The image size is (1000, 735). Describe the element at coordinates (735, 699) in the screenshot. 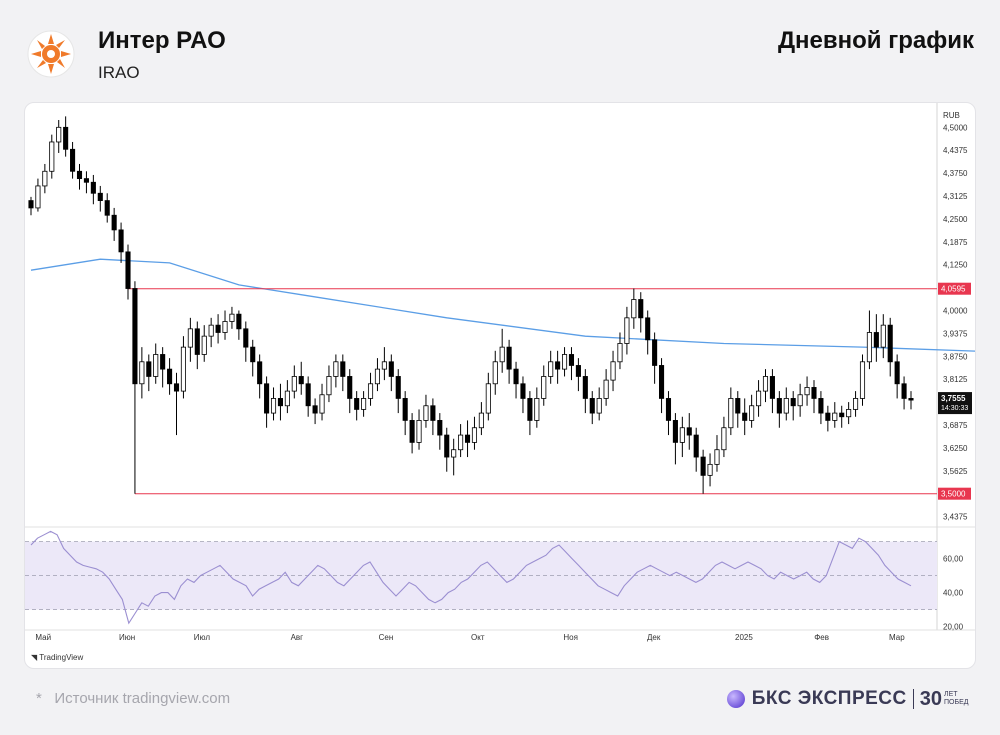

I see `bks-orb-icon` at that location.